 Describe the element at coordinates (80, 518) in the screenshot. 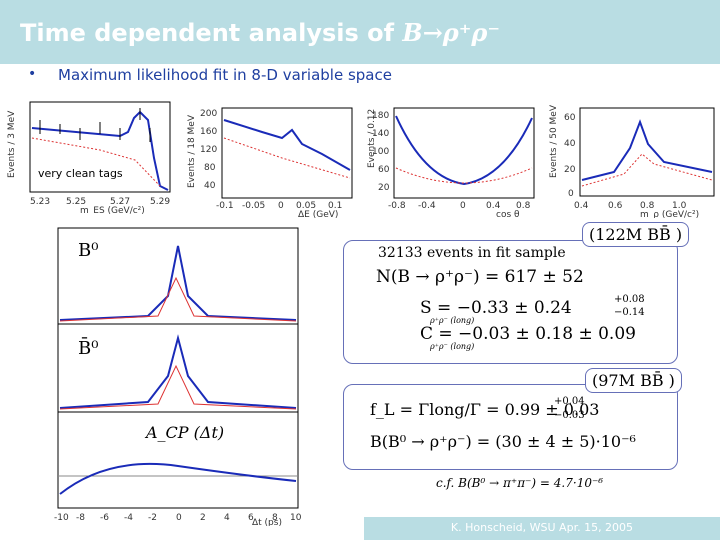

I see `dt-tick-2: -8` at that location.